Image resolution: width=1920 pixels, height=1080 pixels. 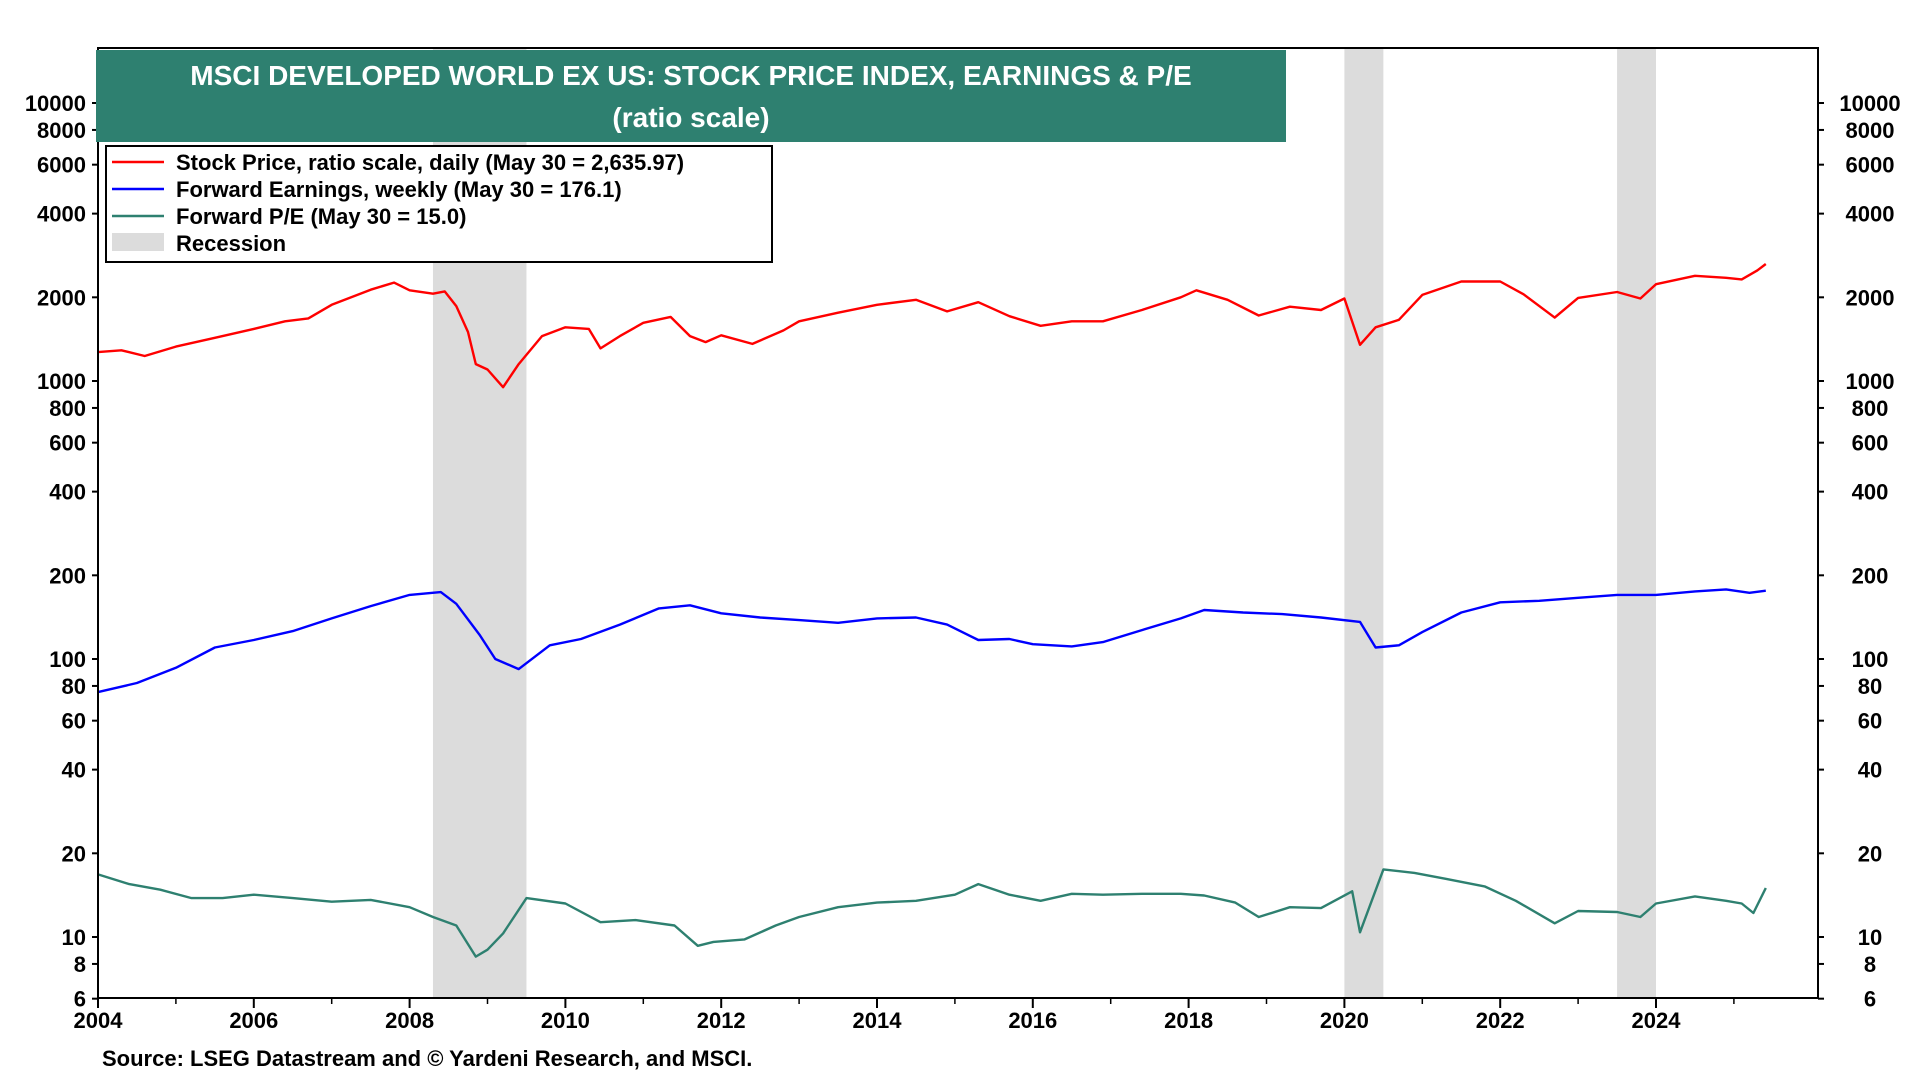 I want to click on y-tick-label-right-2: 6000, so click(x=1870, y=165).